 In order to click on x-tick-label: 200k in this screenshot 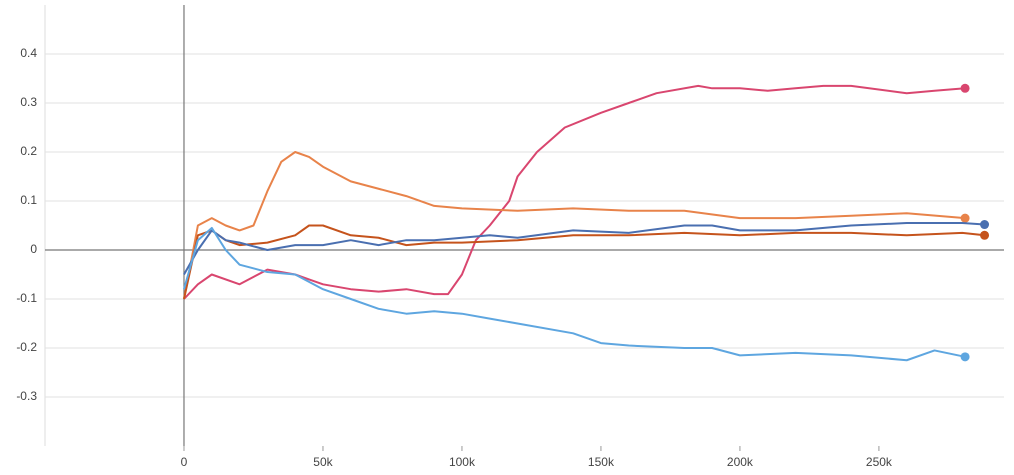, I will do `click(740, 462)`.